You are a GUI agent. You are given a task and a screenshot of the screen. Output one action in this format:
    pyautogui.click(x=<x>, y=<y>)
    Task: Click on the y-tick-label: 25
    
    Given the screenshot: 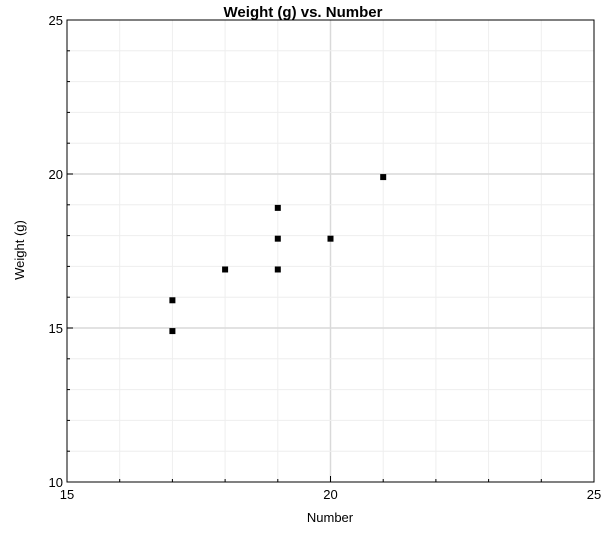 What is the action you would take?
    pyautogui.click(x=56, y=20)
    